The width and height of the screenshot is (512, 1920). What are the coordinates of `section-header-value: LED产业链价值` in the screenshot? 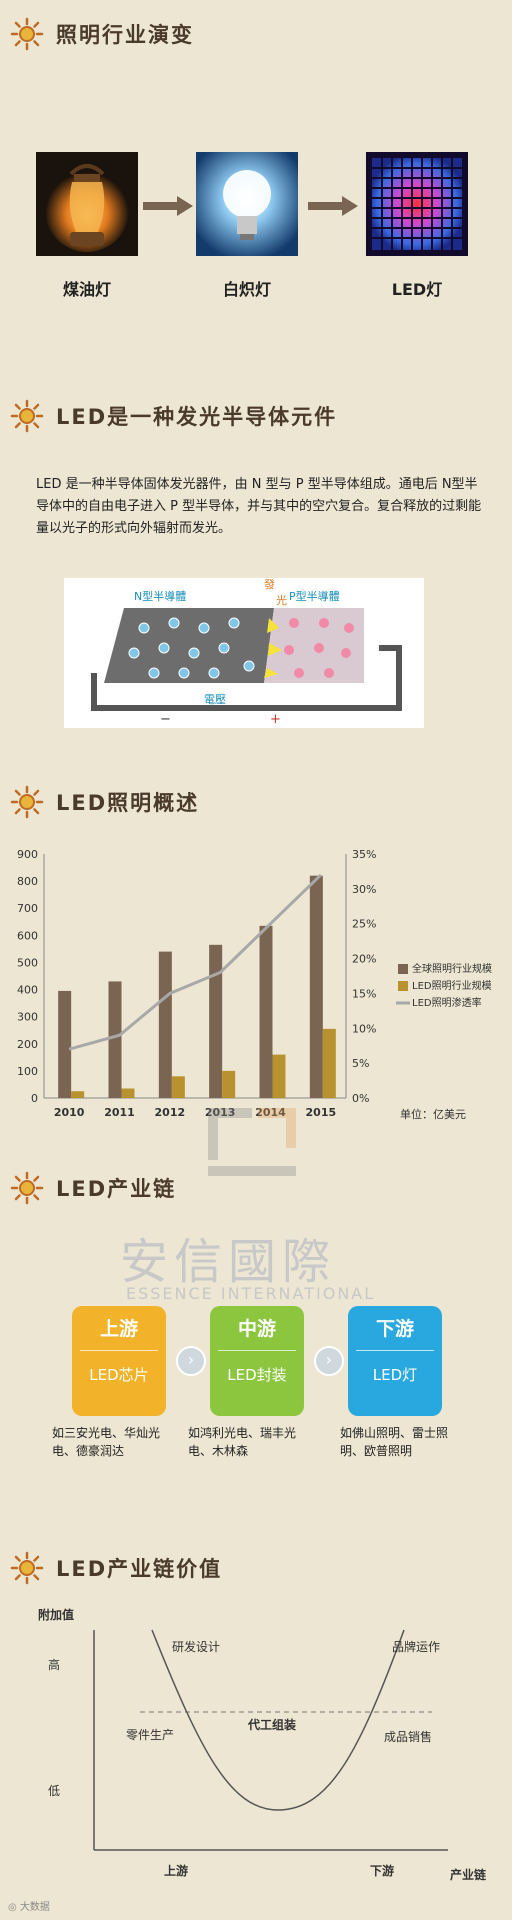 It's located at (116, 1568).